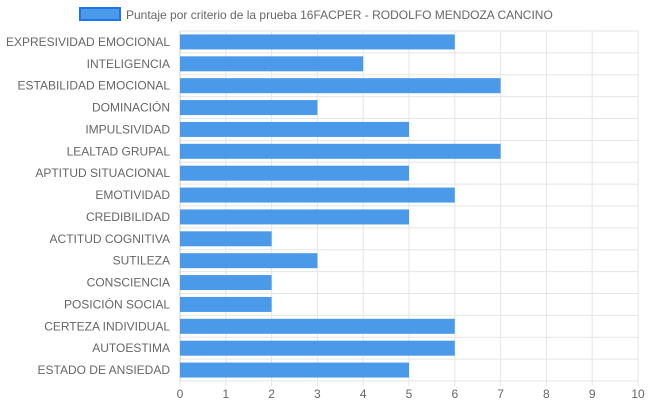  I want to click on x-tick-label: 2, so click(271, 394).